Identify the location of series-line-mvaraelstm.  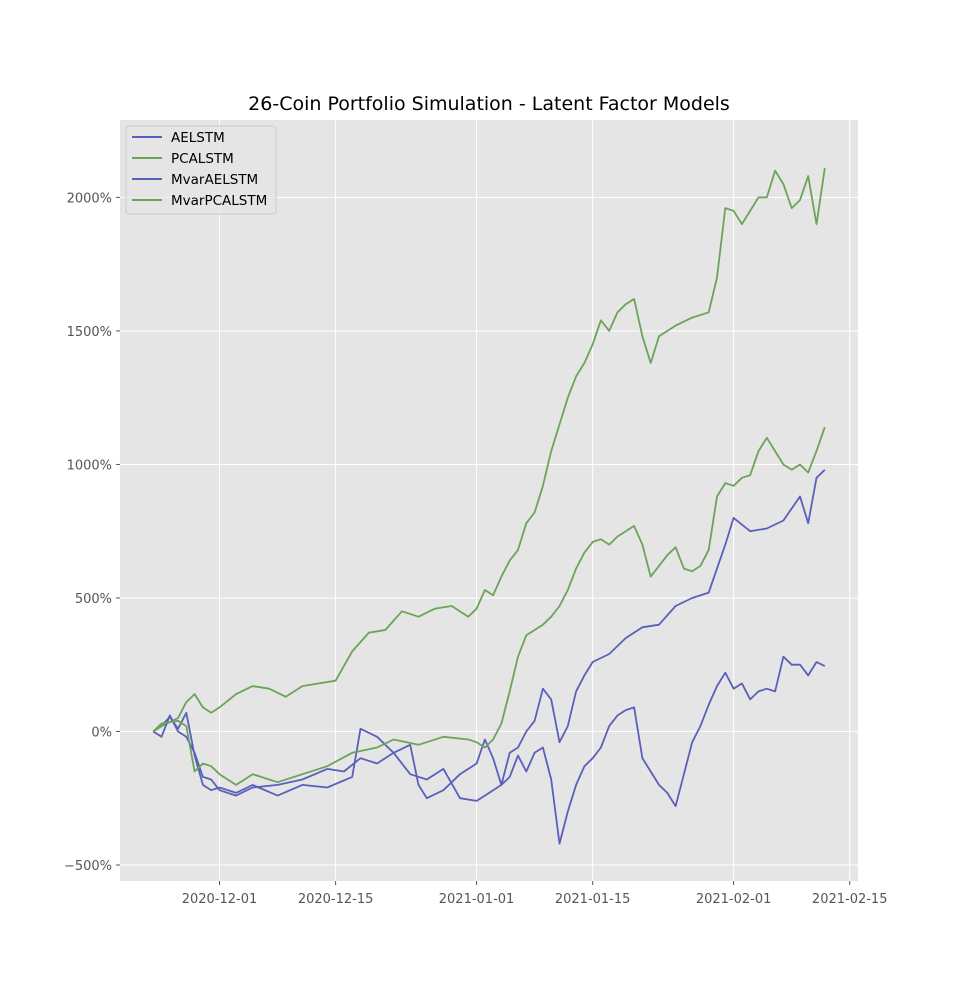
(489, 750).